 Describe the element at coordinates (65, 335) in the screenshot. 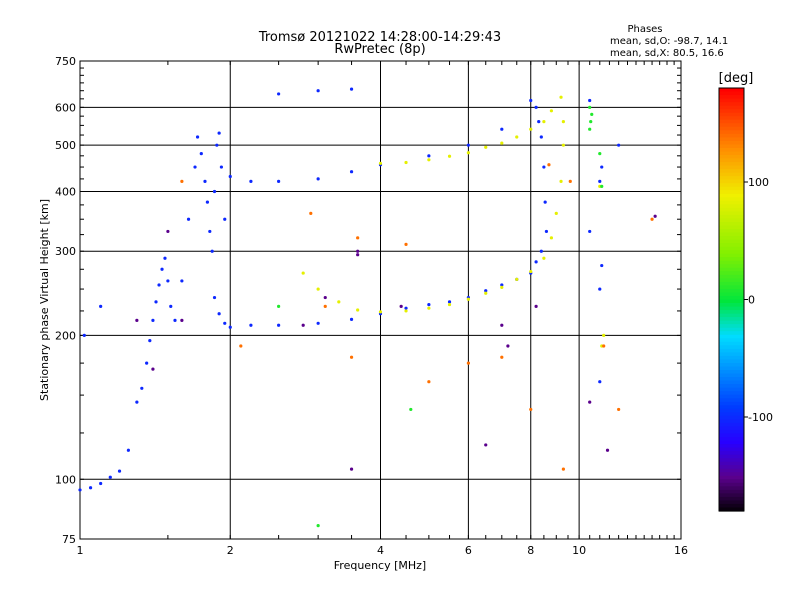

I see `y-tick-label: 200` at that location.